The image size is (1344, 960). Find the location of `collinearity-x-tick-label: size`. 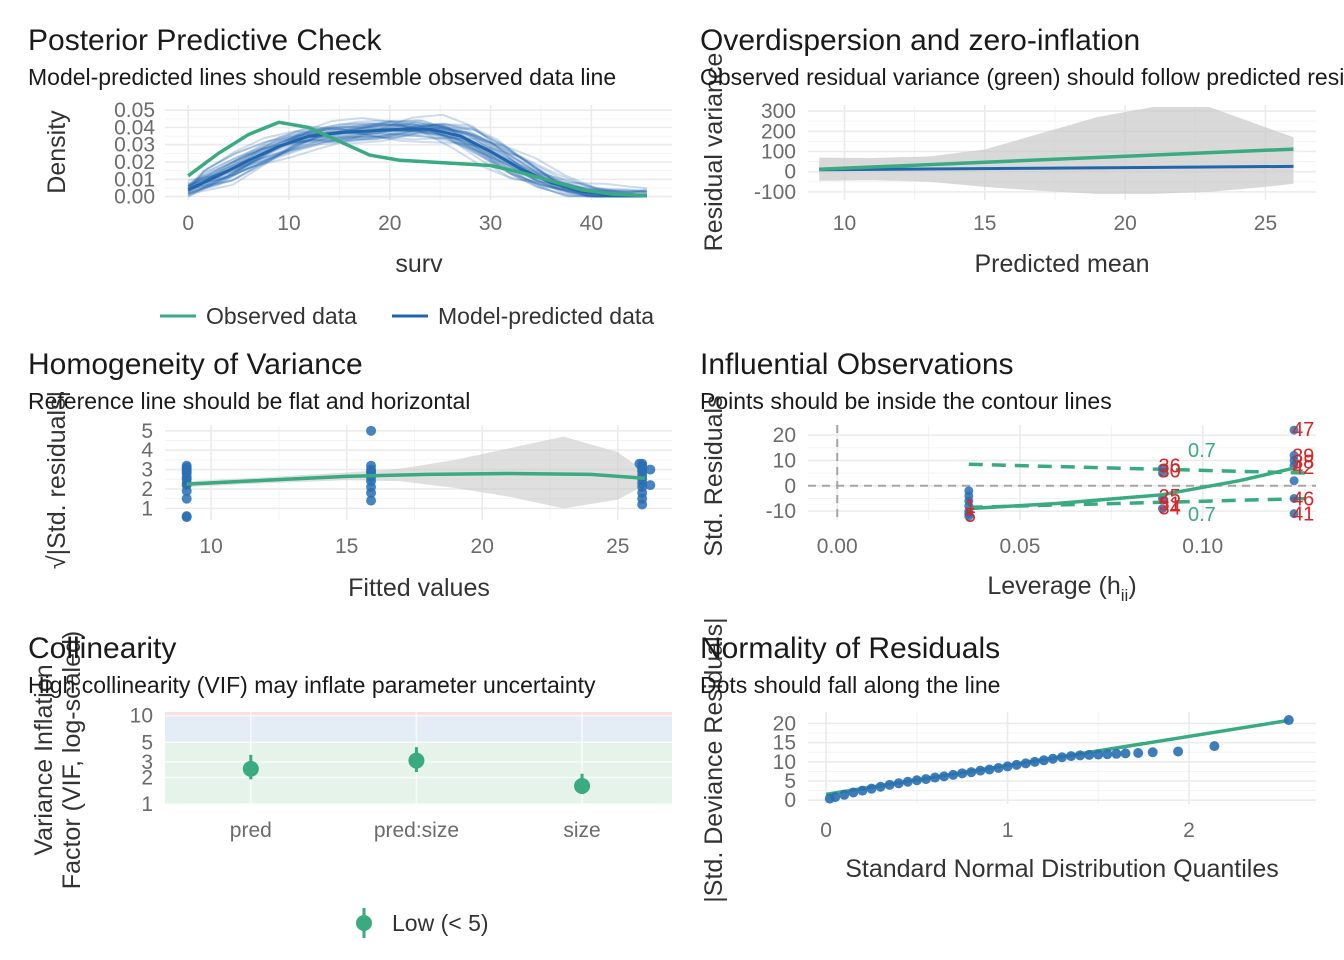

collinearity-x-tick-label: size is located at coordinates (581, 830).